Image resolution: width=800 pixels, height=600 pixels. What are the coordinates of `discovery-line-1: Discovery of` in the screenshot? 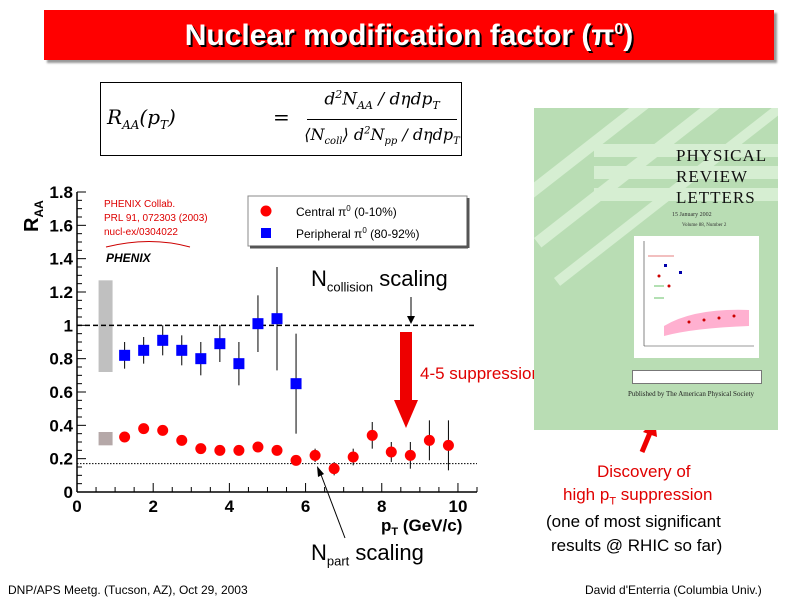 It's located at (644, 471).